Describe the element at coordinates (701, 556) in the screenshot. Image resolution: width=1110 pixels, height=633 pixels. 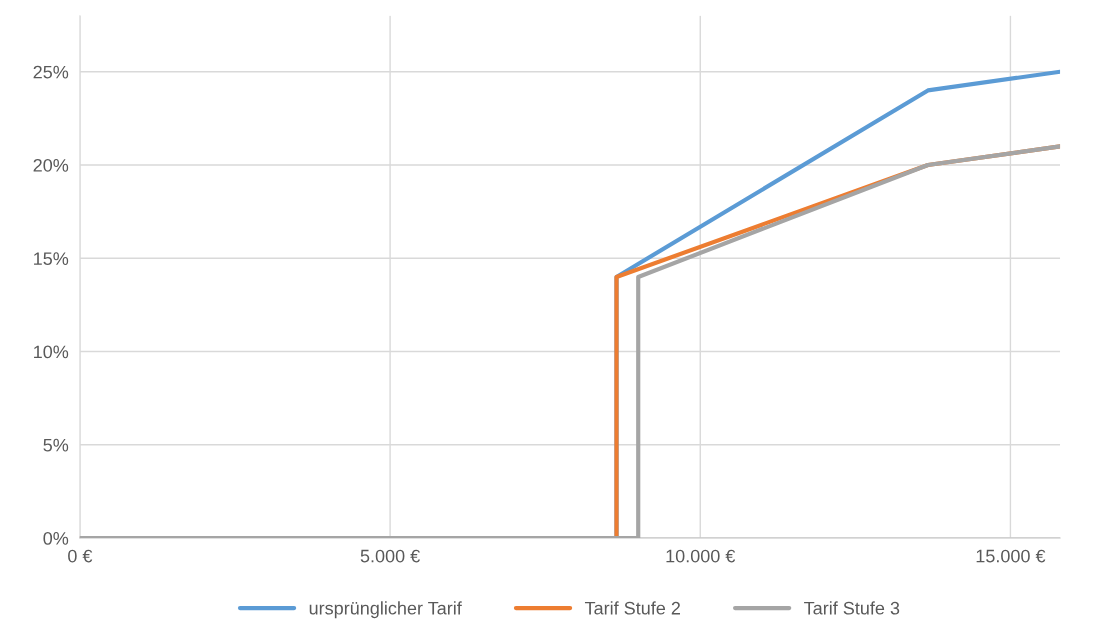
I see `x-tick-label: 10.000 €` at that location.